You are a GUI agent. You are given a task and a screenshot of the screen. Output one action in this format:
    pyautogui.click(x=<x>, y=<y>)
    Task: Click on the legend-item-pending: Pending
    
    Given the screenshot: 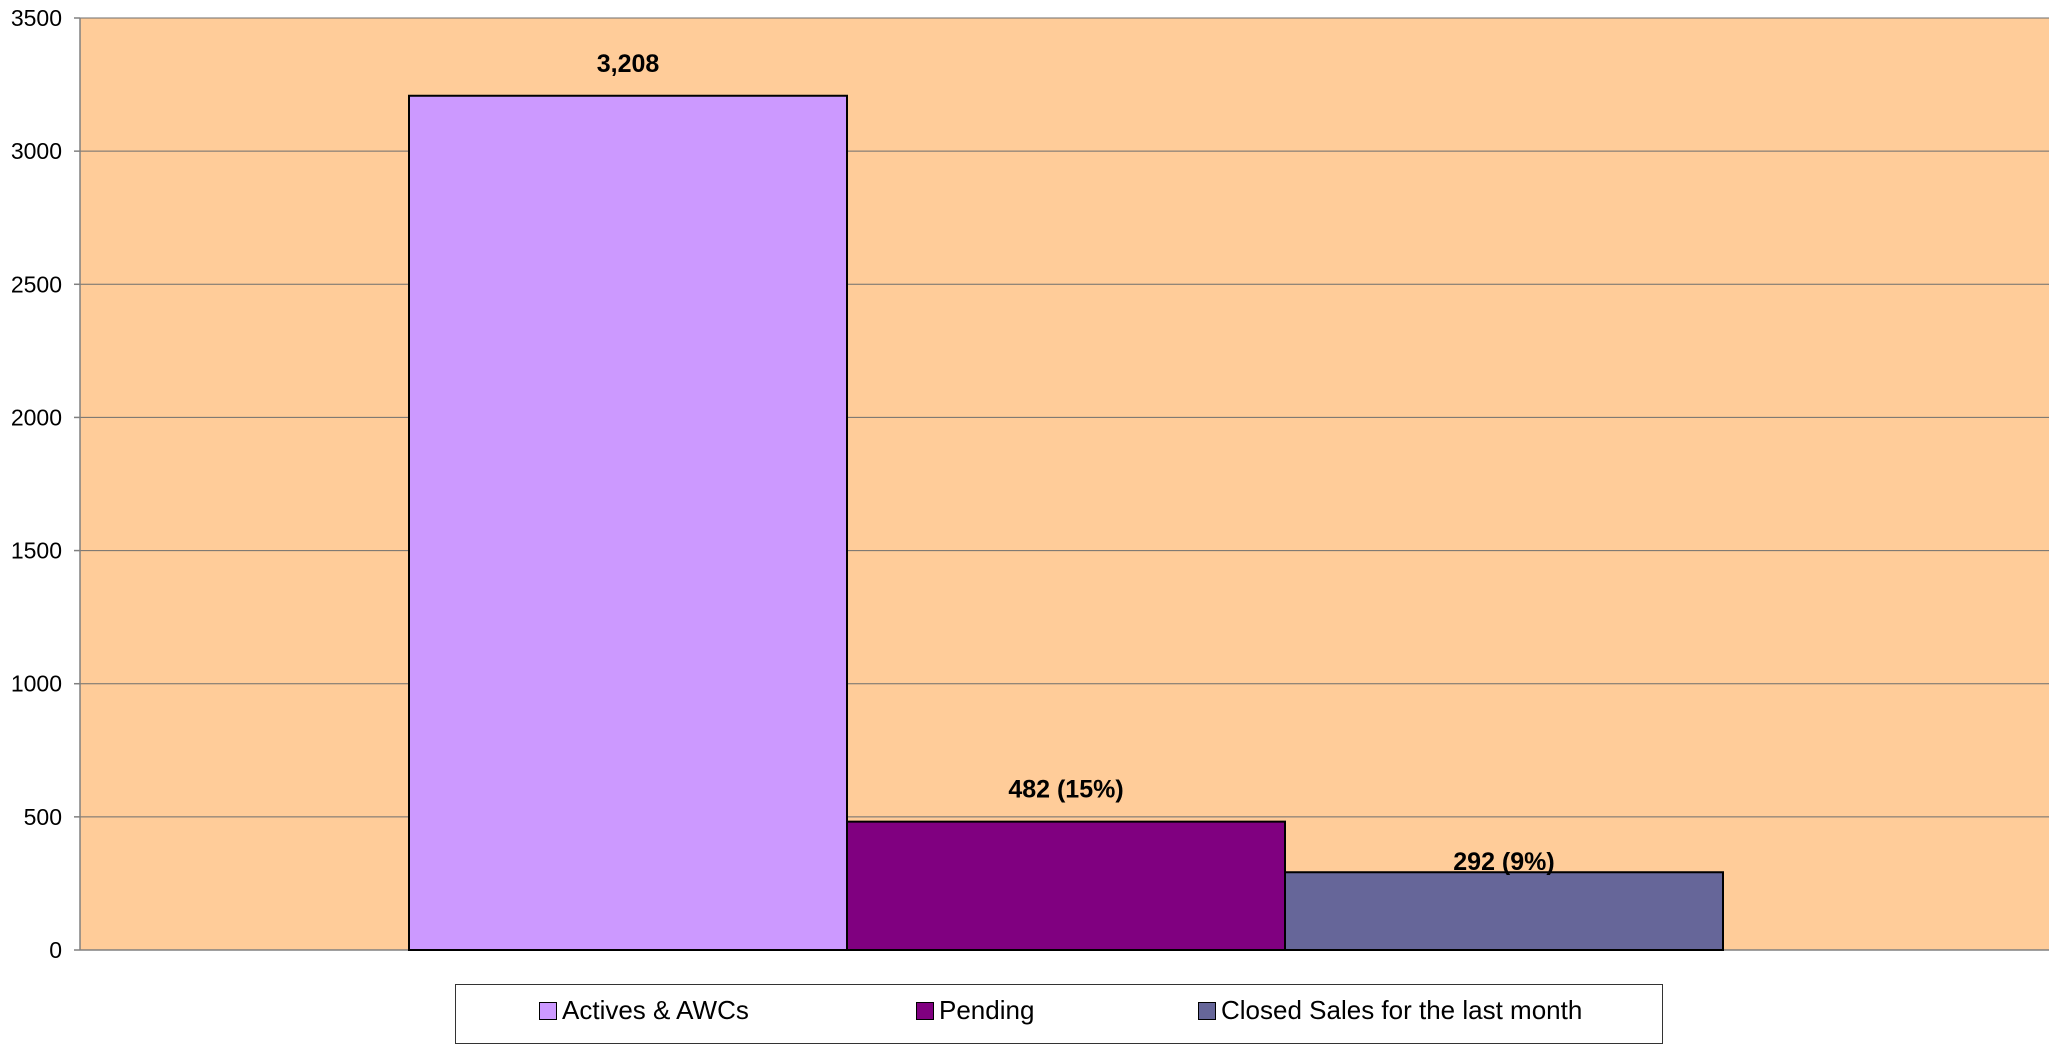 What is the action you would take?
    pyautogui.click(x=975, y=1010)
    